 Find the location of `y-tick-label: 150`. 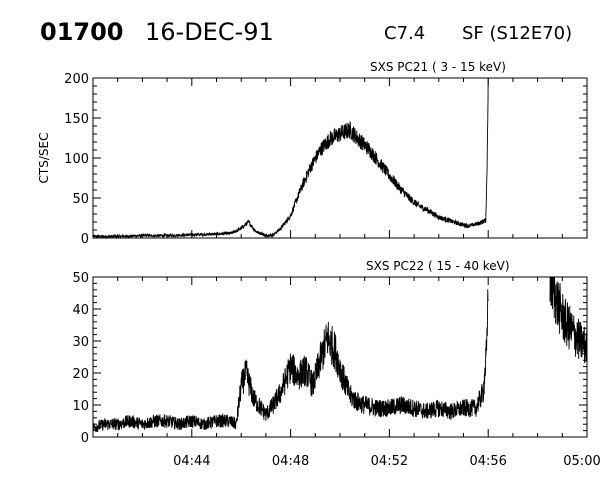

y-tick-label: 150 is located at coordinates (76, 119).